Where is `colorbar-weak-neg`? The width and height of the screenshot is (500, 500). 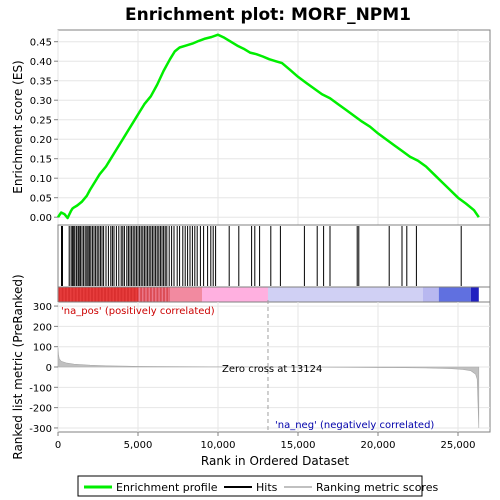
colorbar-weak-neg is located at coordinates (345, 294).